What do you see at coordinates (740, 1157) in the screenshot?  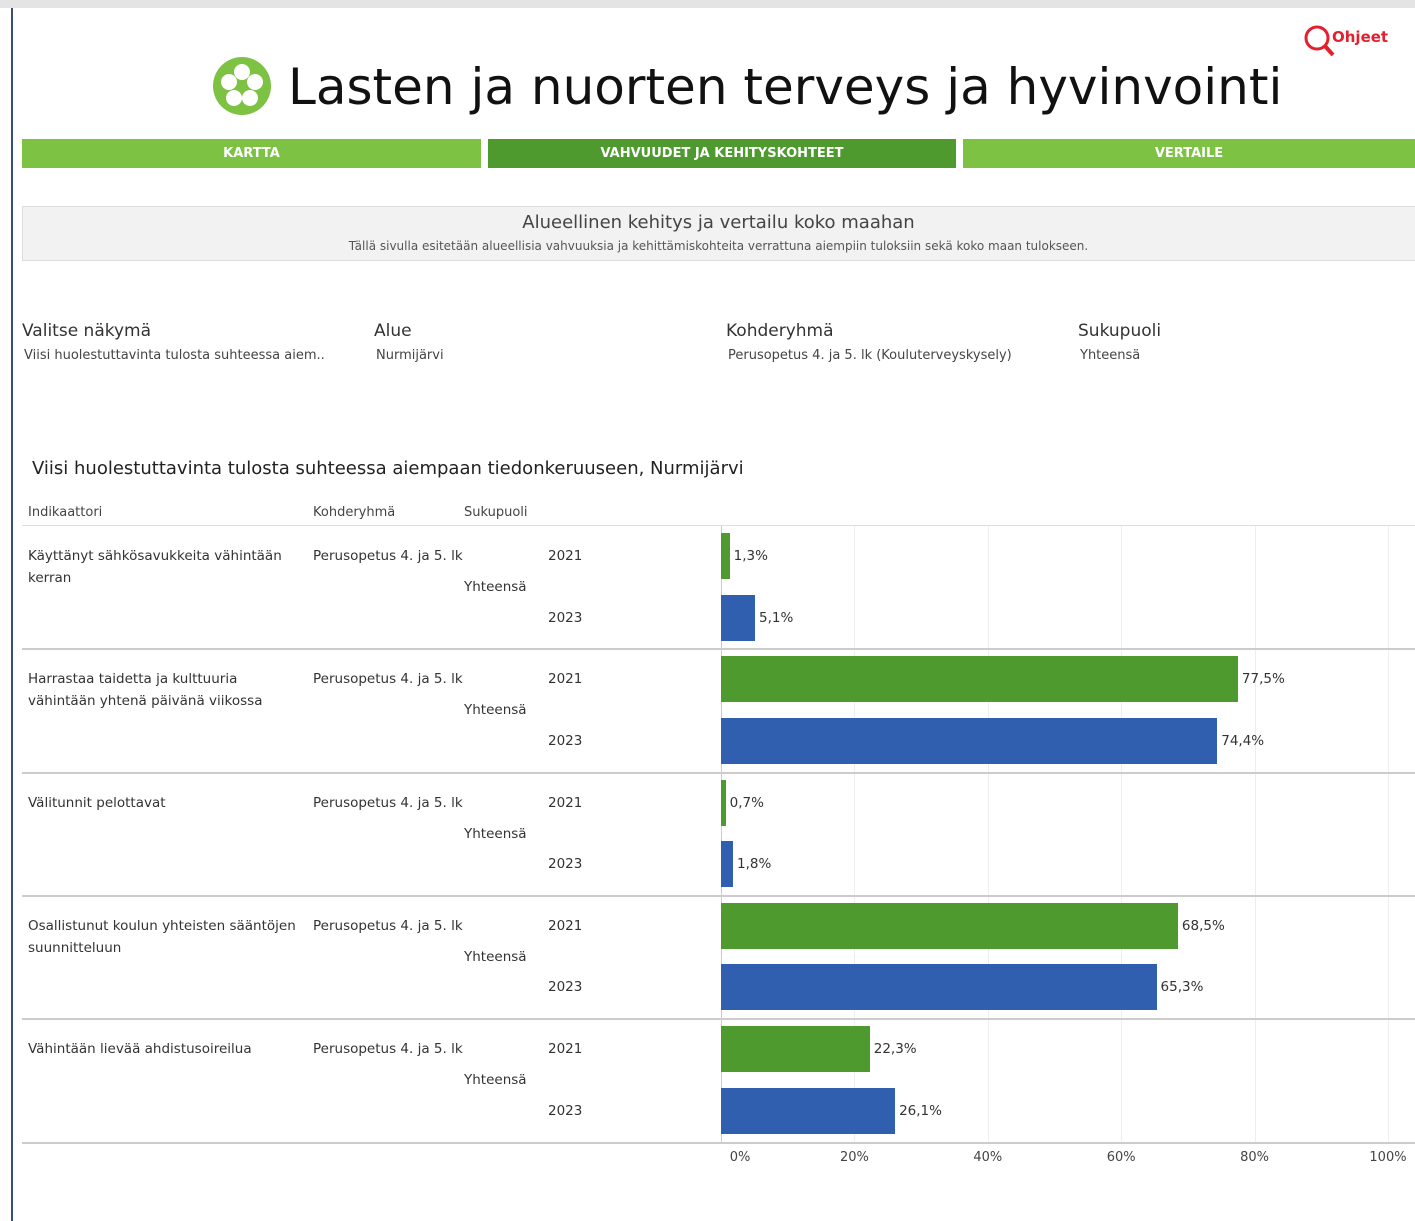 I see `x-tick-label: 0%` at bounding box center [740, 1157].